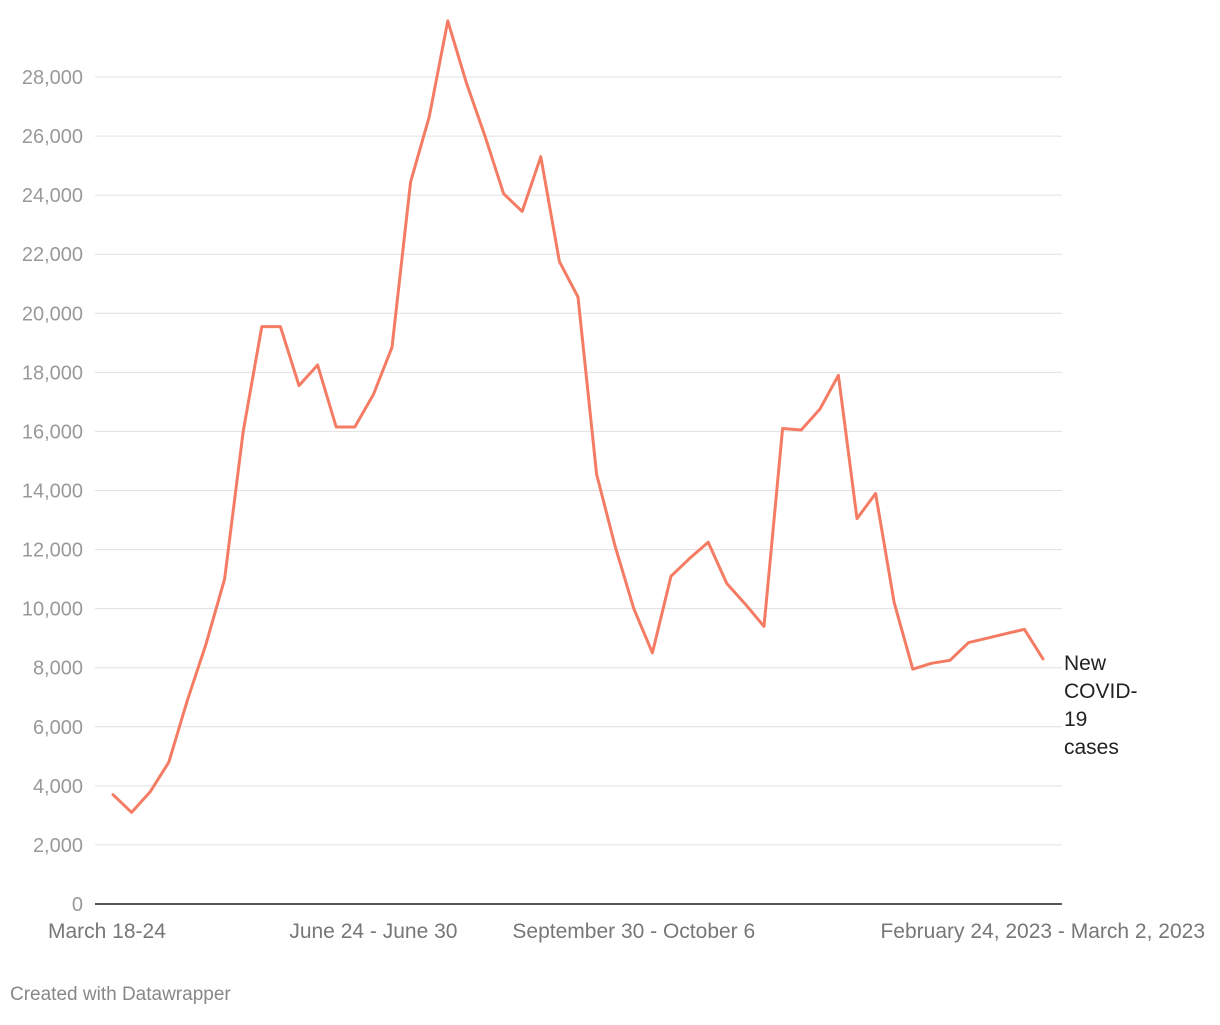  Describe the element at coordinates (52, 137) in the screenshot. I see `y-tick-label: 26,000` at that location.